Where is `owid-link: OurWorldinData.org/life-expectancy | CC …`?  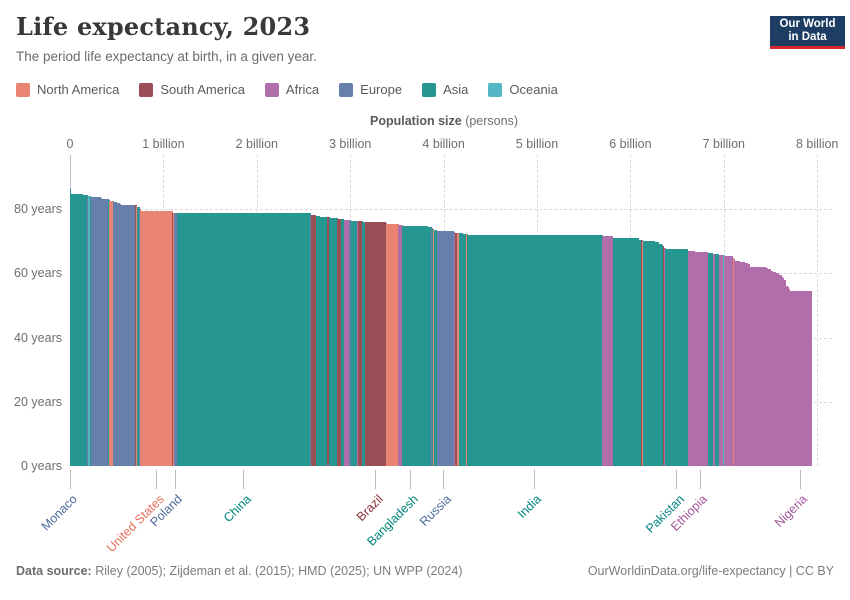
owid-link: OurWorldinData.org/life-expectancy | CC … is located at coordinates (710, 571).